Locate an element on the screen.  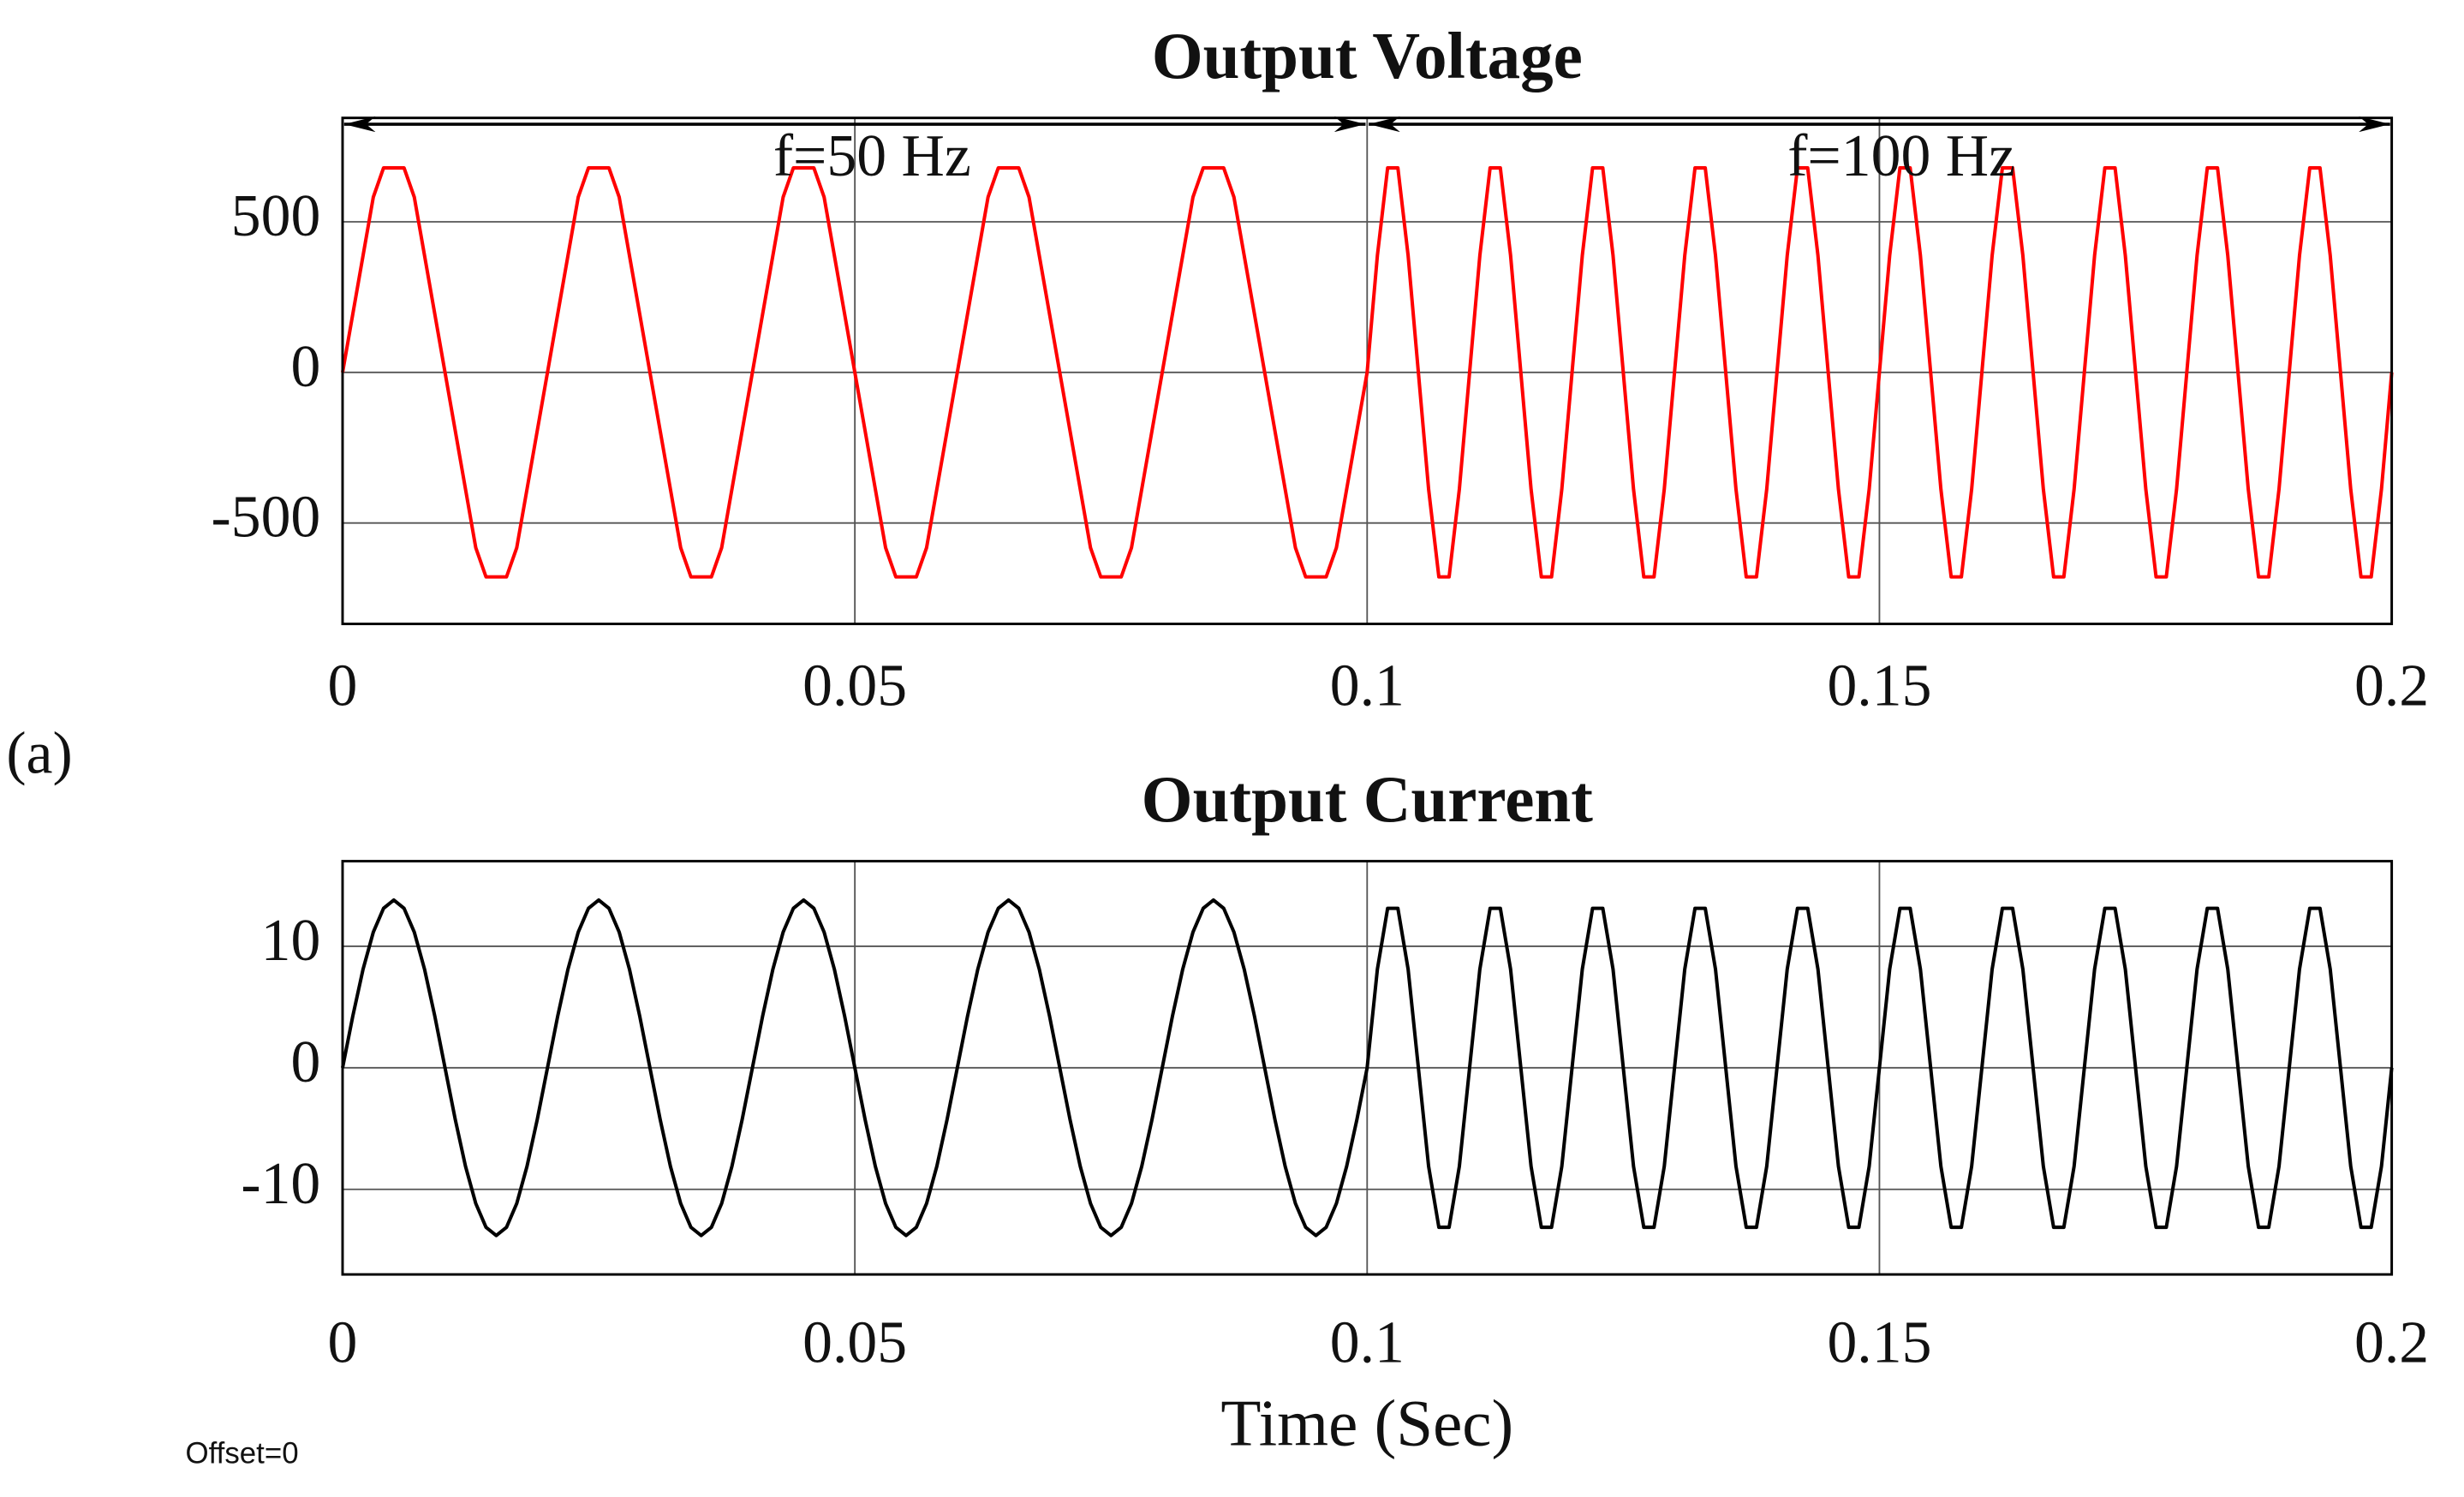
offset-note: Offset=0 is located at coordinates (243, 1453).